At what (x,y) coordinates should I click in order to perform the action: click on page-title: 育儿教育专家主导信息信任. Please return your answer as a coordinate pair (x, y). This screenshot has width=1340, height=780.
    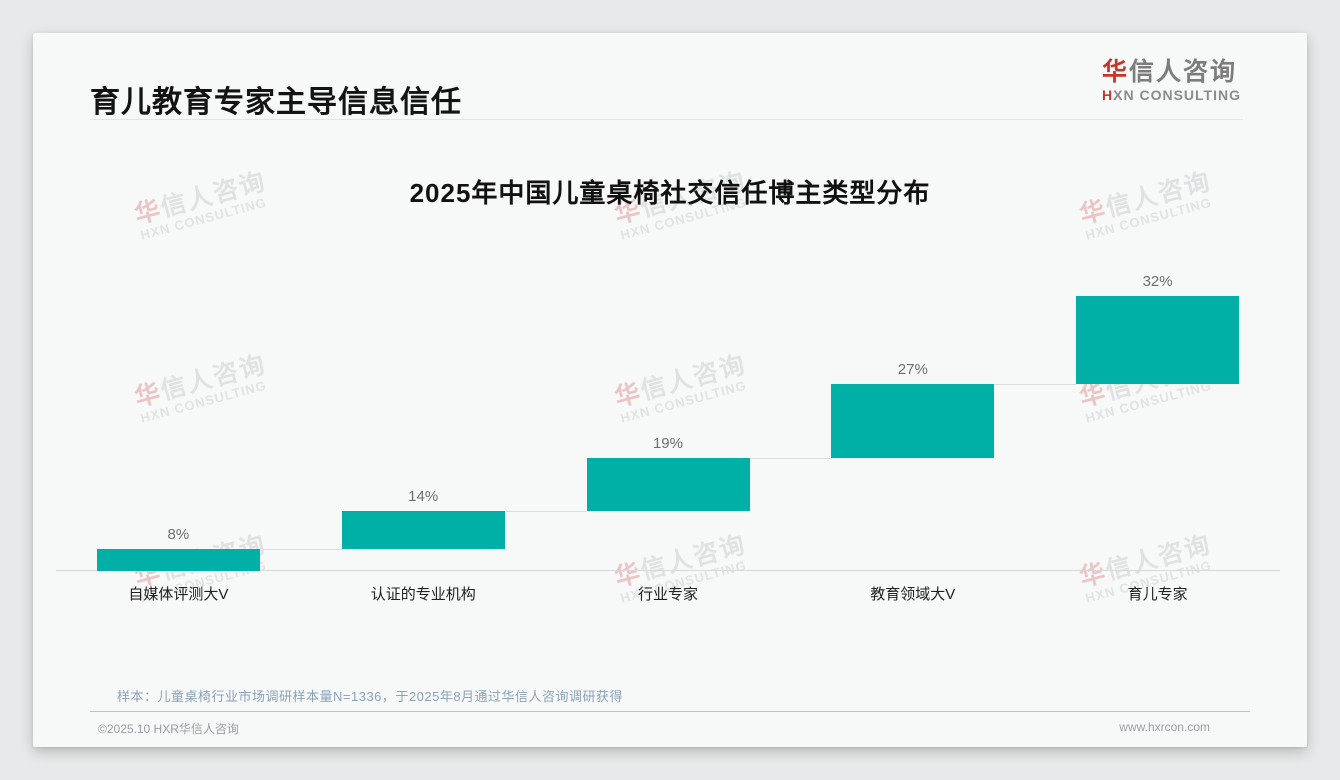
    Looking at the image, I should click on (276, 102).